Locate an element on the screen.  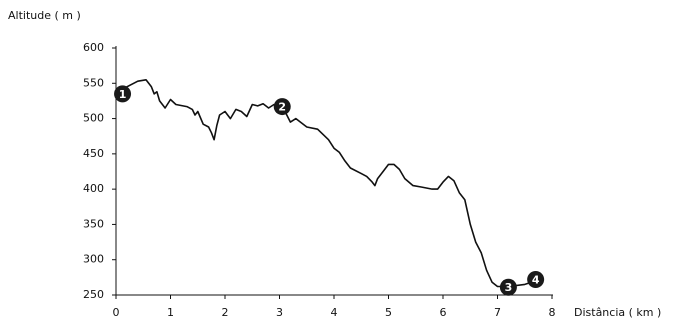
waypoint-label: 4 is located at coordinates (536, 279).